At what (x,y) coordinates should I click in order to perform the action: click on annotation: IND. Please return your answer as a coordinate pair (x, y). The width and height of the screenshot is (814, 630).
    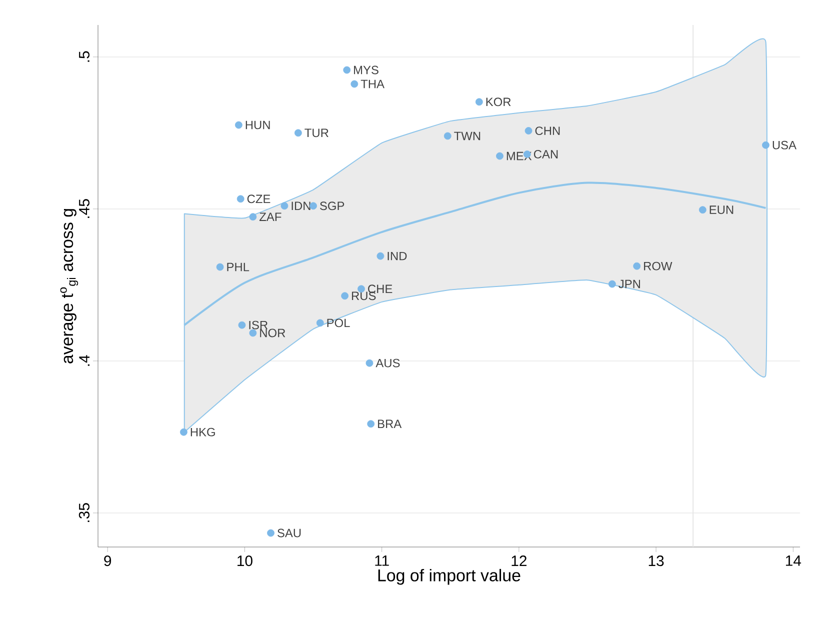
    Looking at the image, I should click on (397, 256).